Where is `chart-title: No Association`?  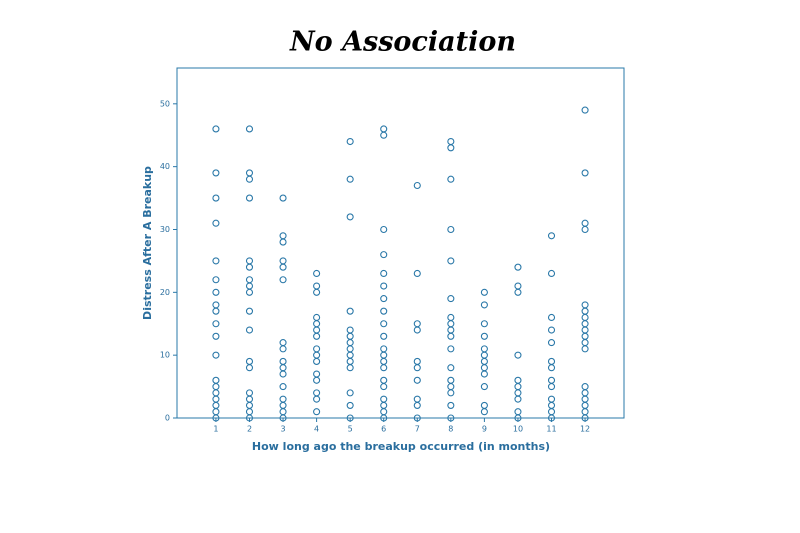 chart-title: No Association is located at coordinates (402, 42).